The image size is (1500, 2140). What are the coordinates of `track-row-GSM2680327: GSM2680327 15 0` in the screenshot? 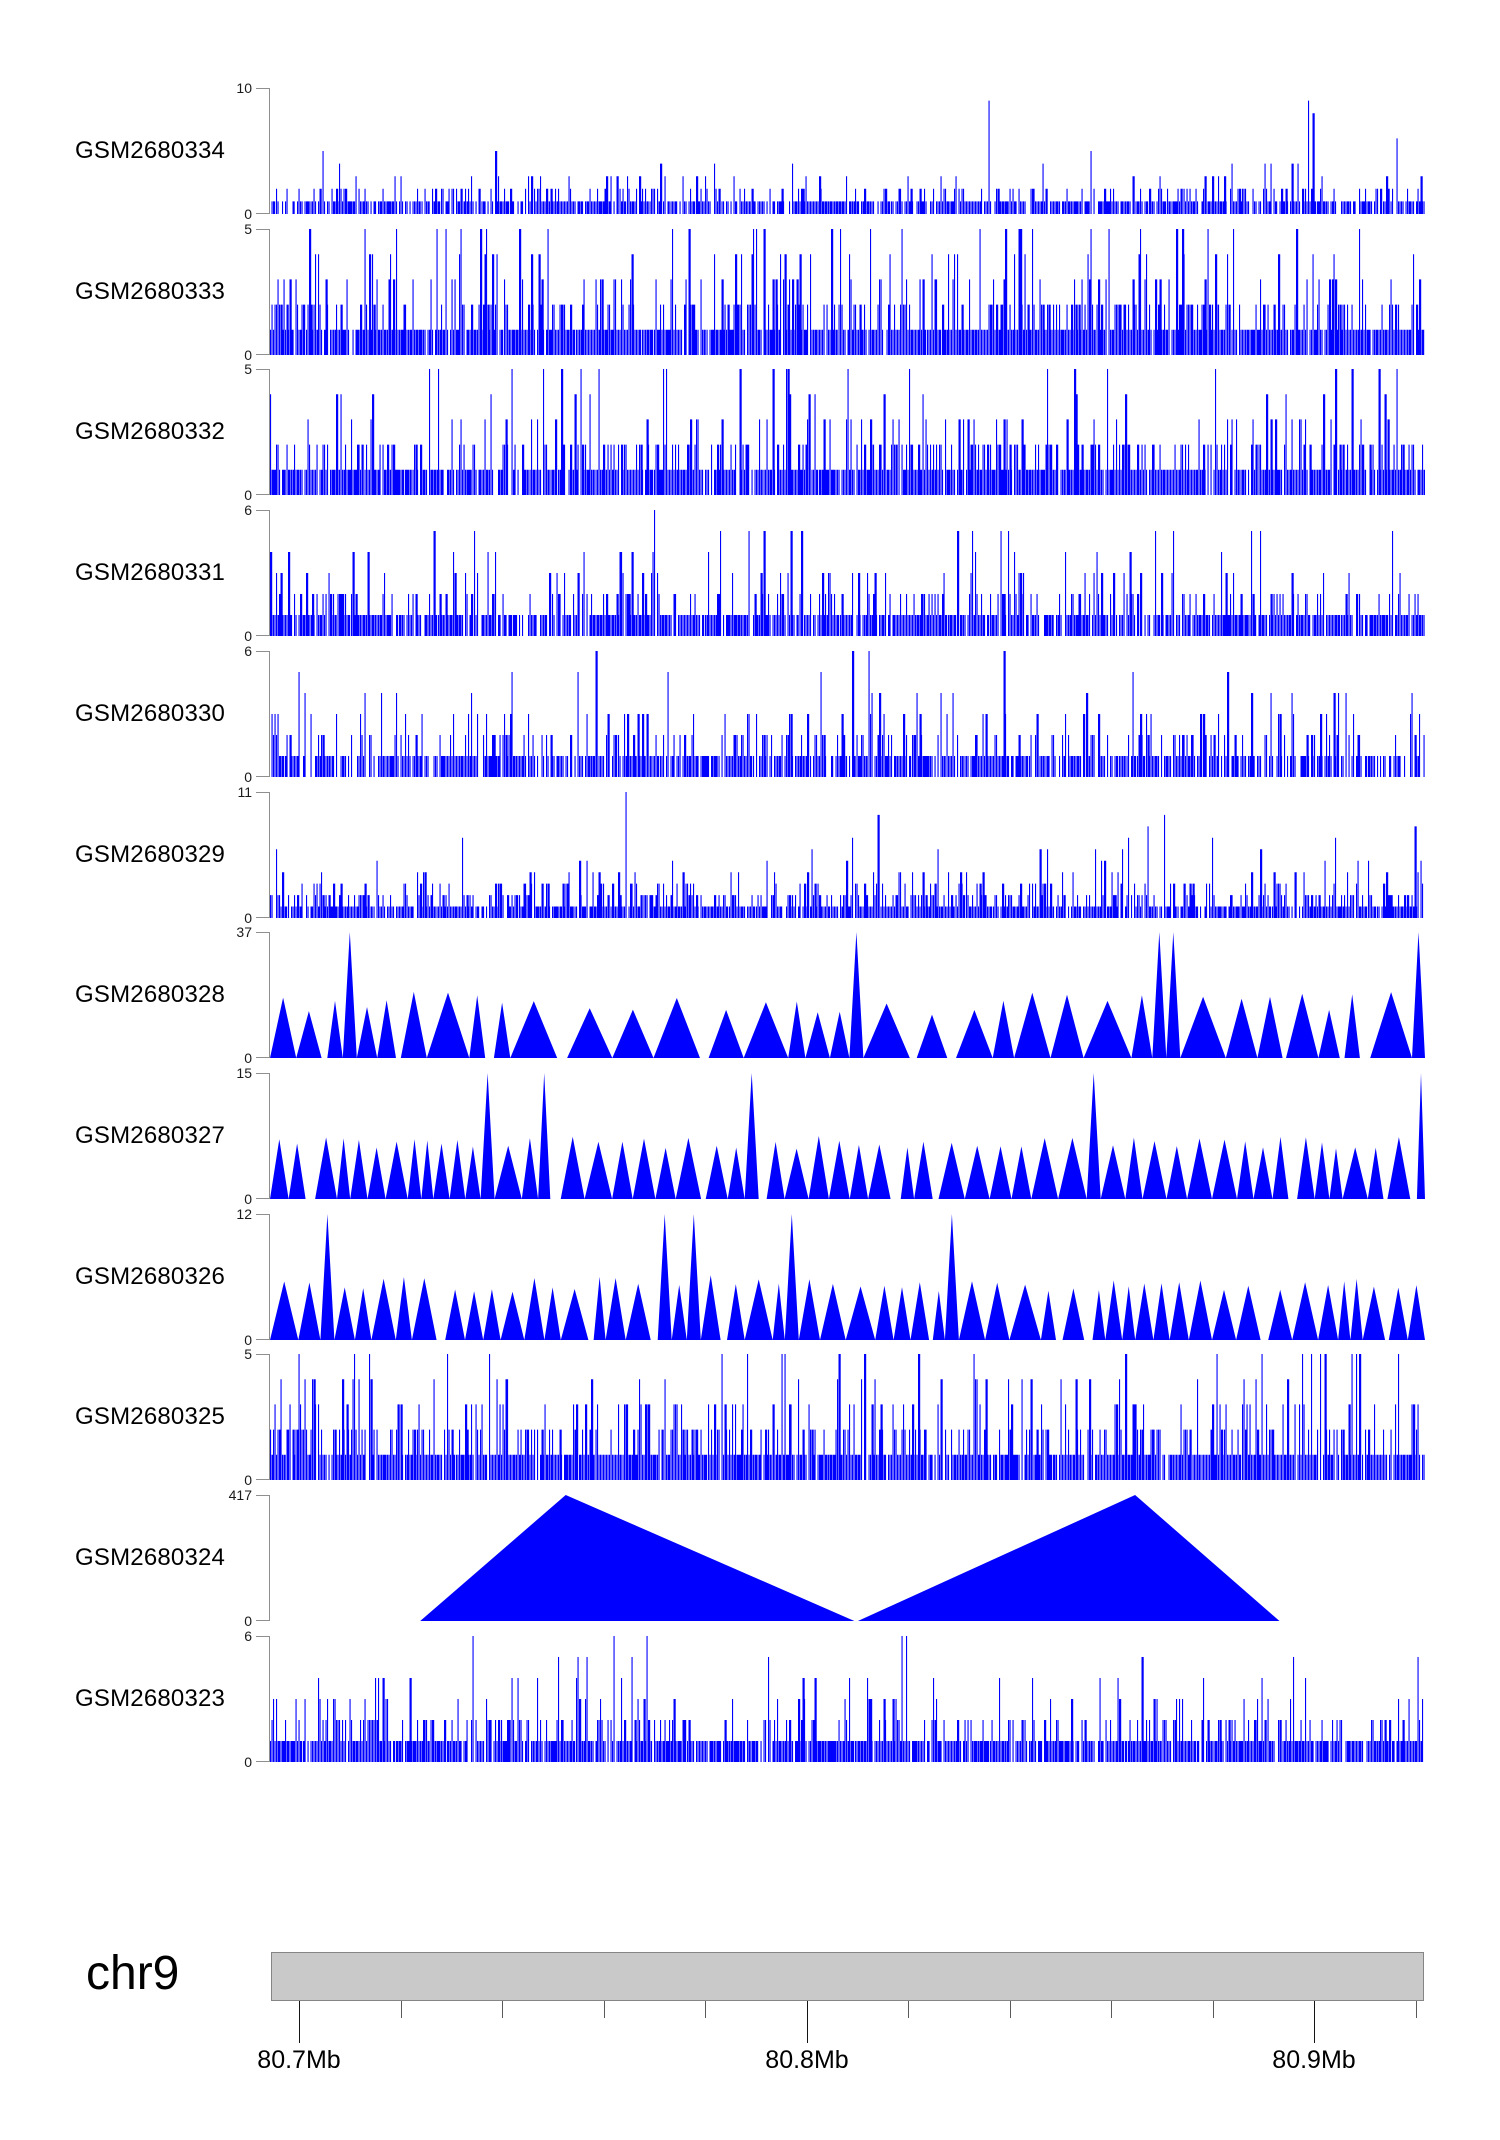 It's located at (750, 1136).